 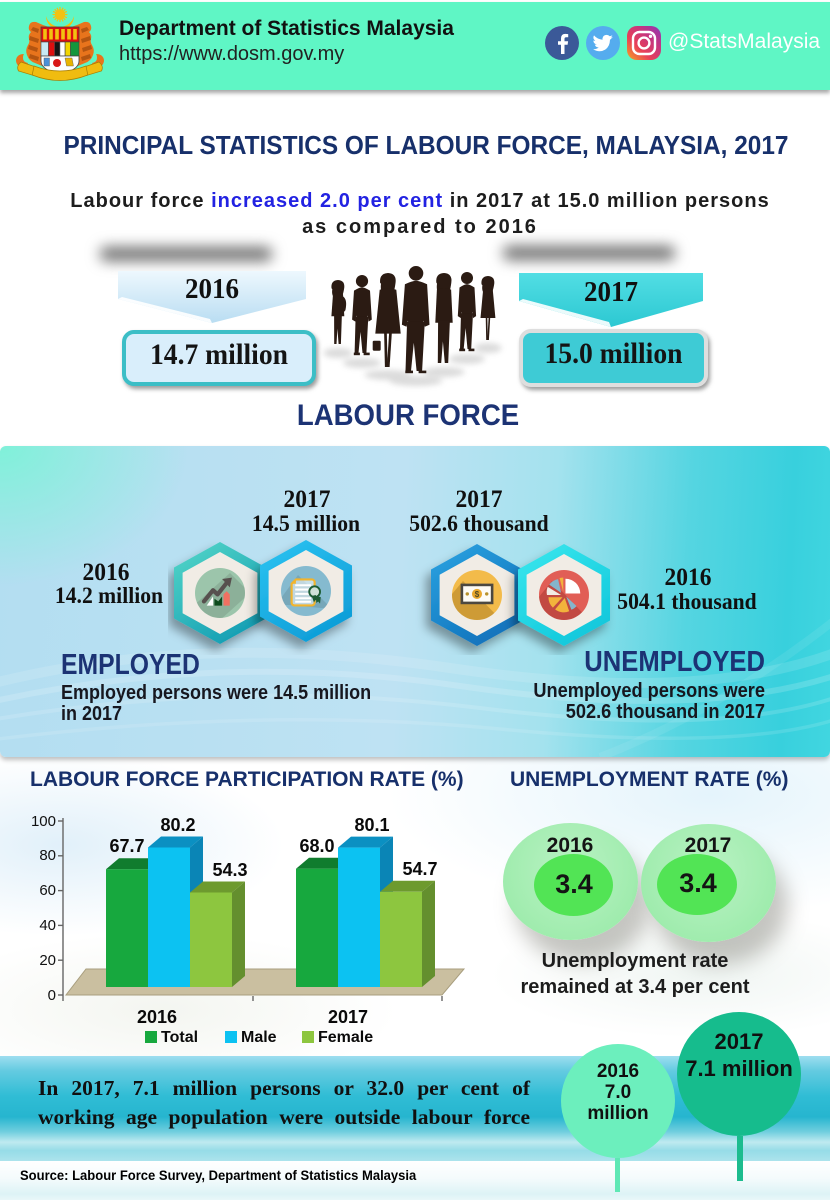 What do you see at coordinates (345, 1037) in the screenshot?
I see `svg-text: Female` at bounding box center [345, 1037].